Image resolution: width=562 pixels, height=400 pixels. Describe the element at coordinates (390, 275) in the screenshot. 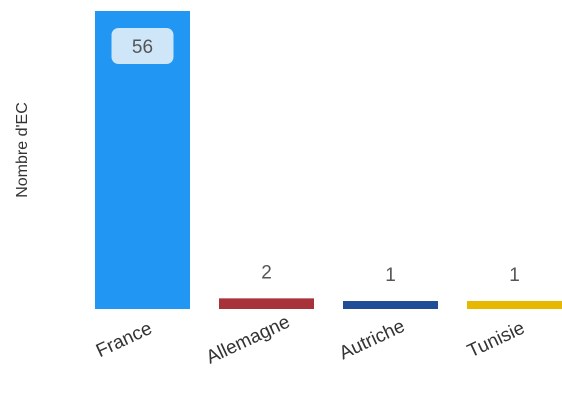

I see `value-label-autriche: 1` at that location.